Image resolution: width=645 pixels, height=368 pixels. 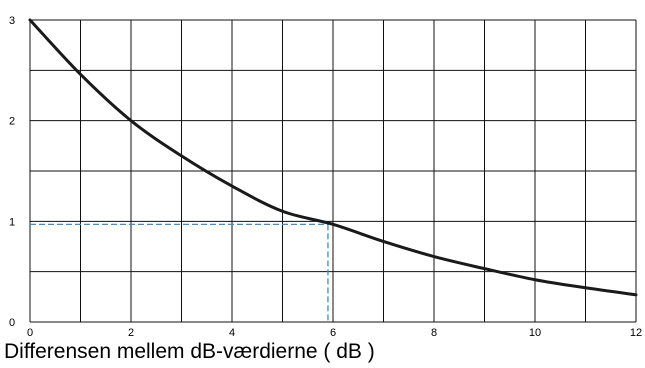 I want to click on x-tick-label: 0, so click(x=30, y=333).